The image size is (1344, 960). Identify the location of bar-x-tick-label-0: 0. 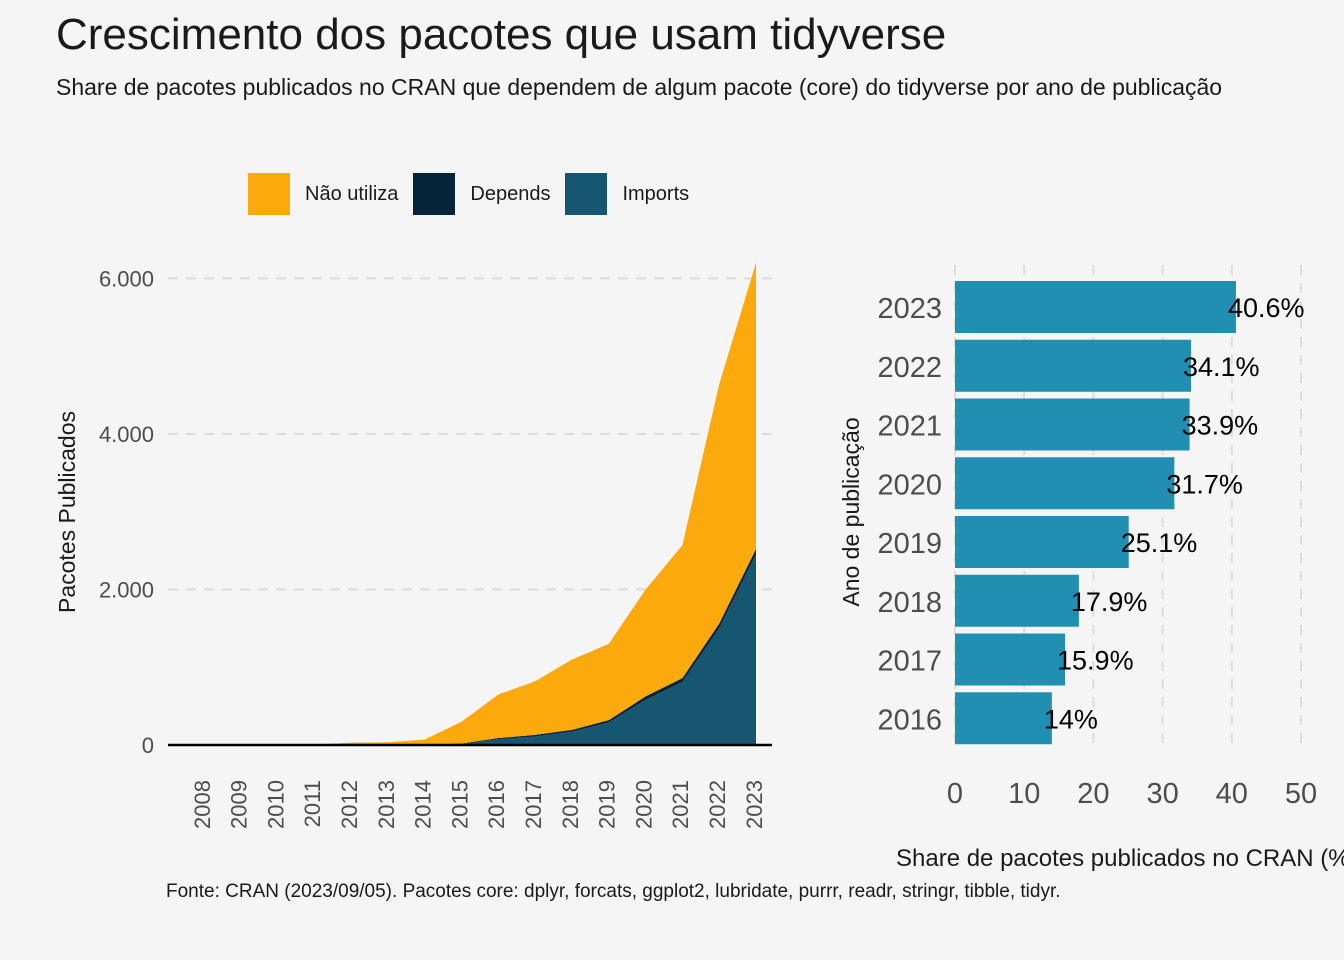
(955, 794).